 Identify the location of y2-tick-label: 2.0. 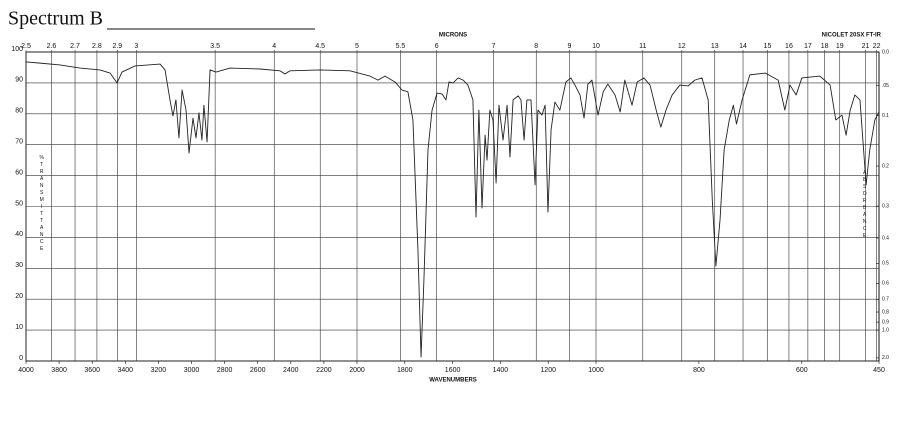
(885, 358).